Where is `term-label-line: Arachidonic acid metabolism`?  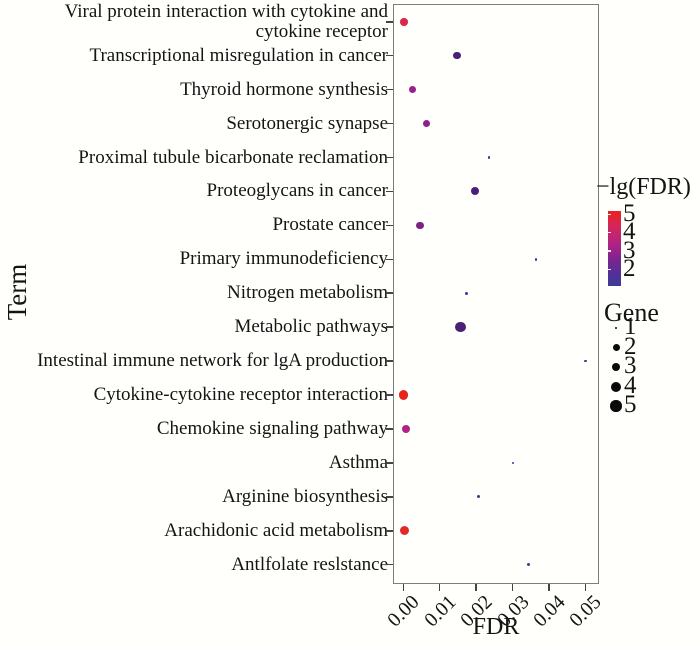 term-label-line: Arachidonic acid metabolism is located at coordinates (276, 530).